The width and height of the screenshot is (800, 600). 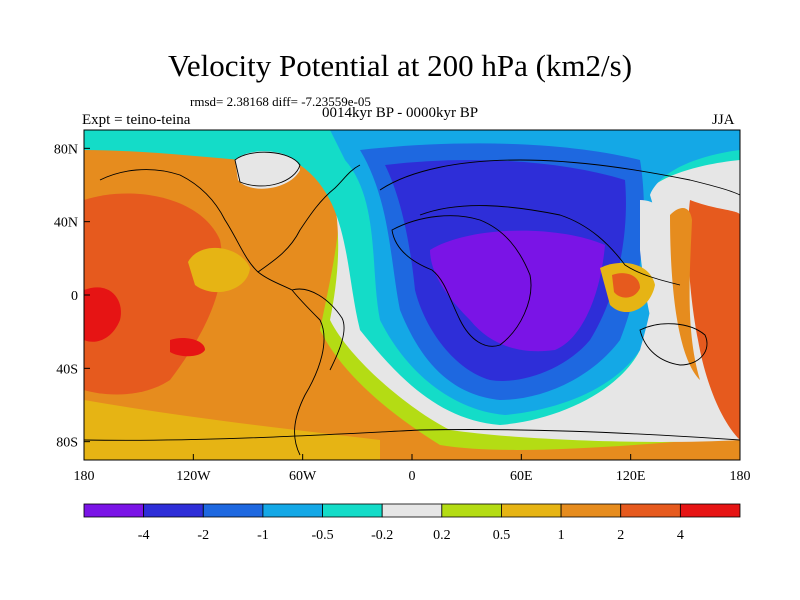 I want to click on field-maritime-red, so click(x=626, y=285).